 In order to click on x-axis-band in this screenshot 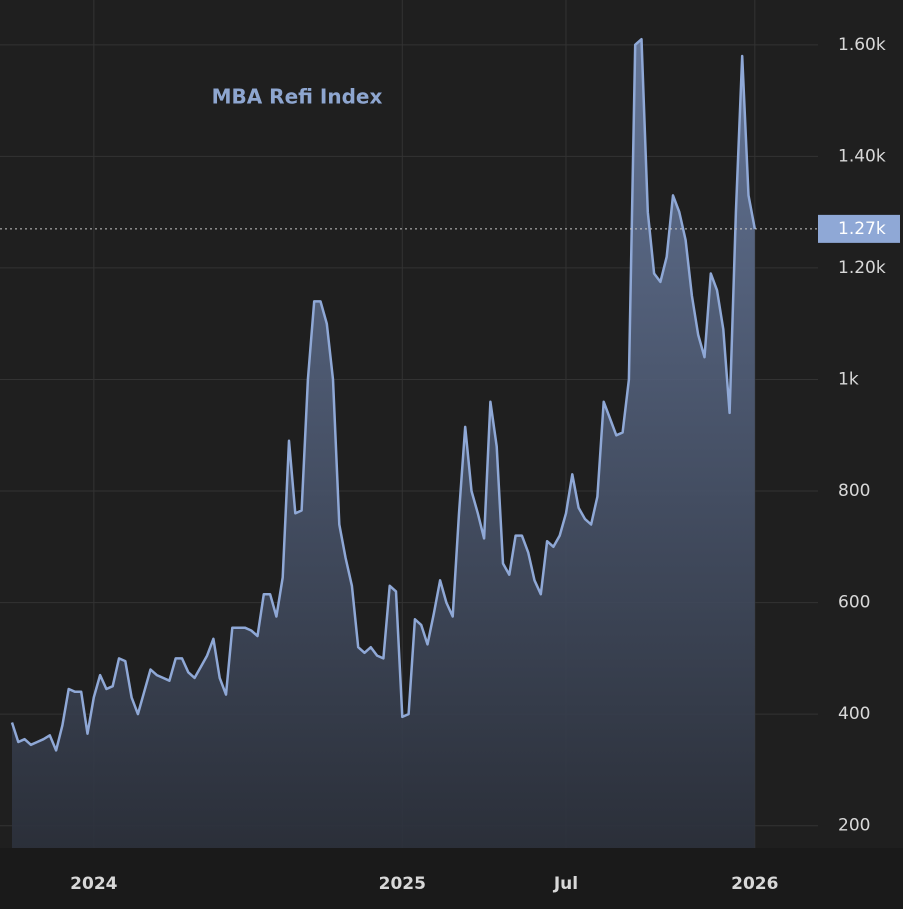, I will do `click(451, 878)`.